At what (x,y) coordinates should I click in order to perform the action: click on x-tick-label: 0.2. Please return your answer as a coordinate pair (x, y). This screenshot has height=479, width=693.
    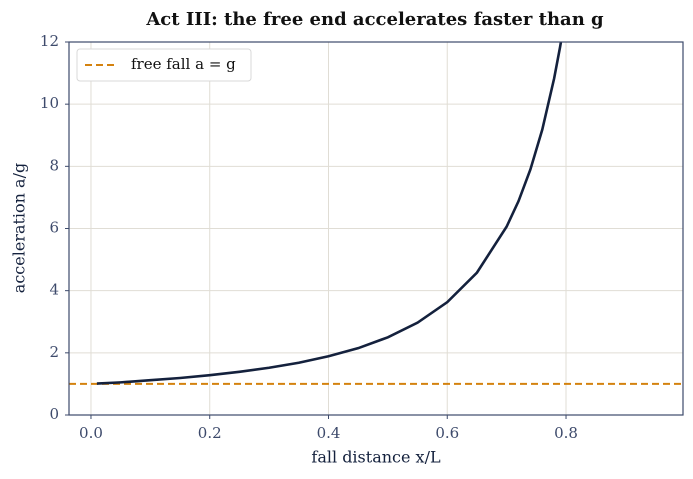
    Looking at the image, I should click on (210, 433).